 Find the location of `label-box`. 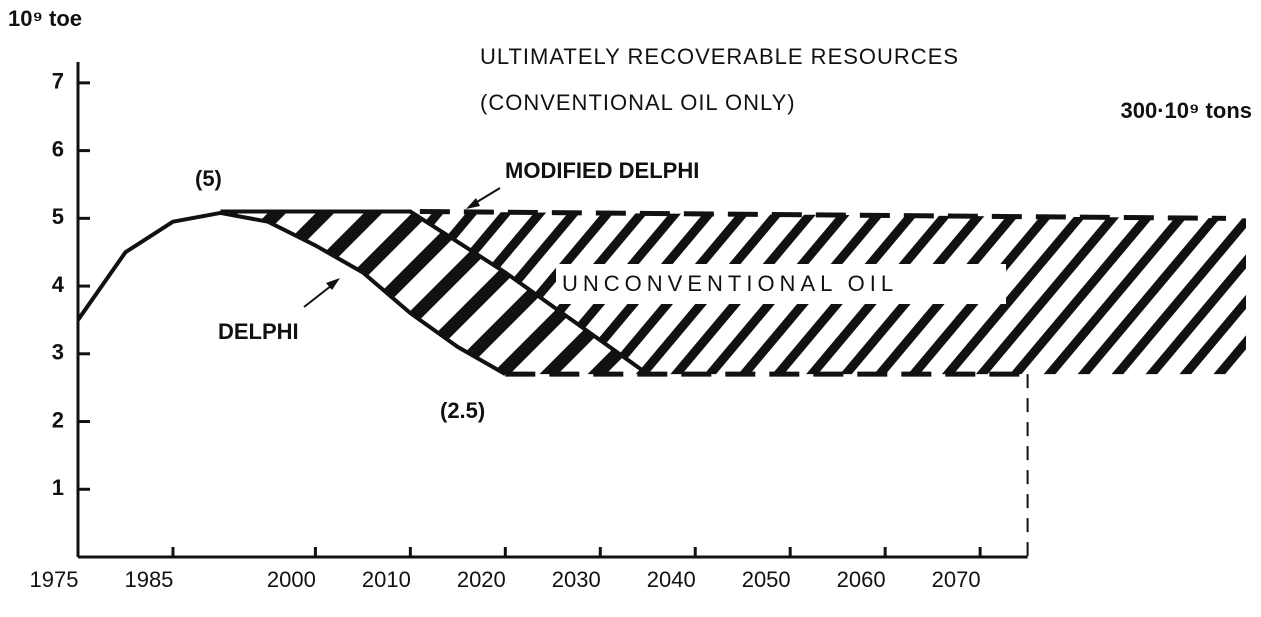

label-box is located at coordinates (781, 284).